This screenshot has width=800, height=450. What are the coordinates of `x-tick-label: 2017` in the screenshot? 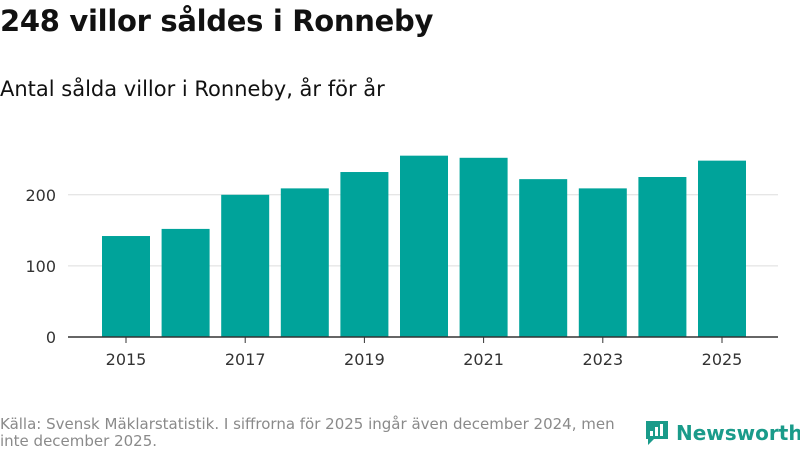 It's located at (245, 359).